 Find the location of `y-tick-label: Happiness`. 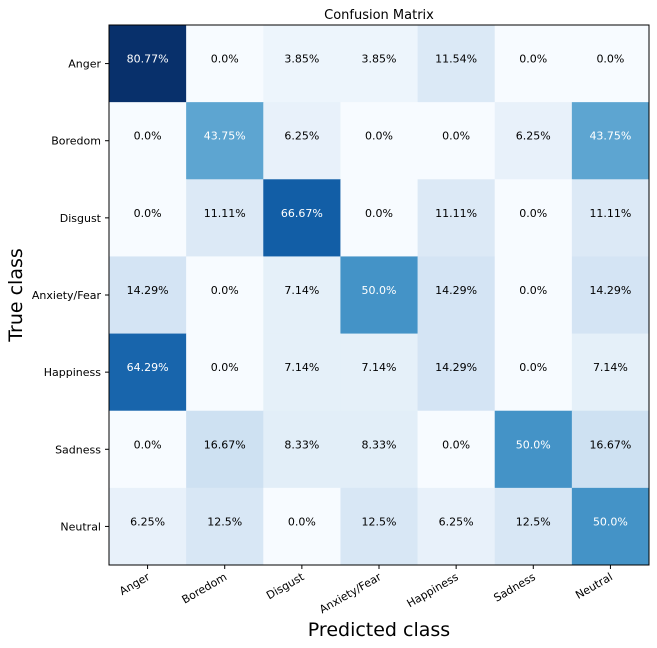

y-tick-label: Happiness is located at coordinates (73, 372).